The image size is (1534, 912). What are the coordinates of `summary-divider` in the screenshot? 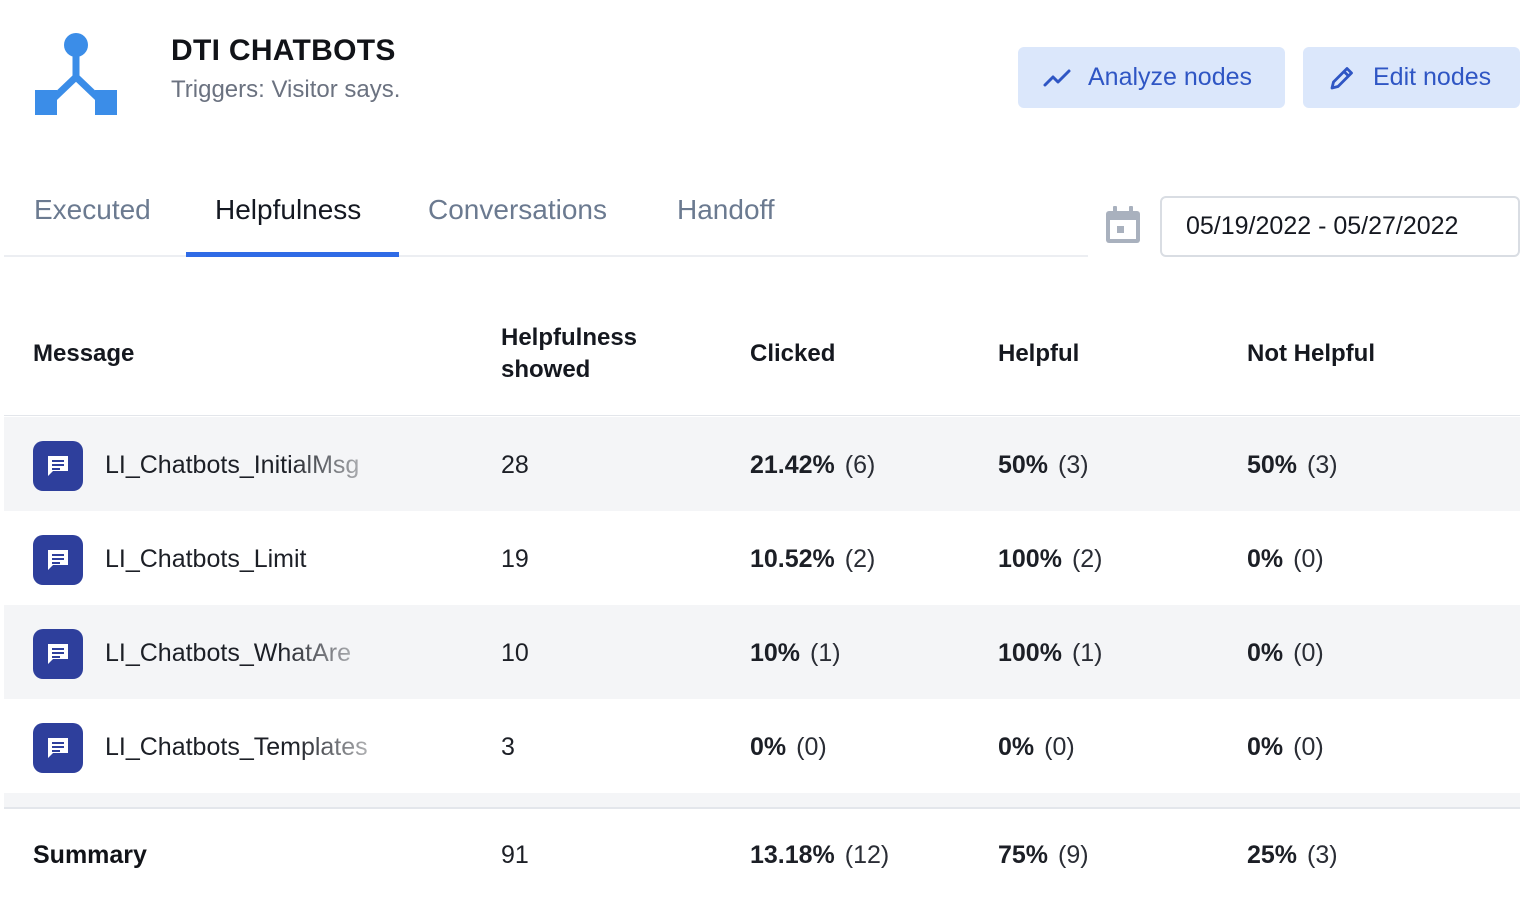 It's located at (762, 801).